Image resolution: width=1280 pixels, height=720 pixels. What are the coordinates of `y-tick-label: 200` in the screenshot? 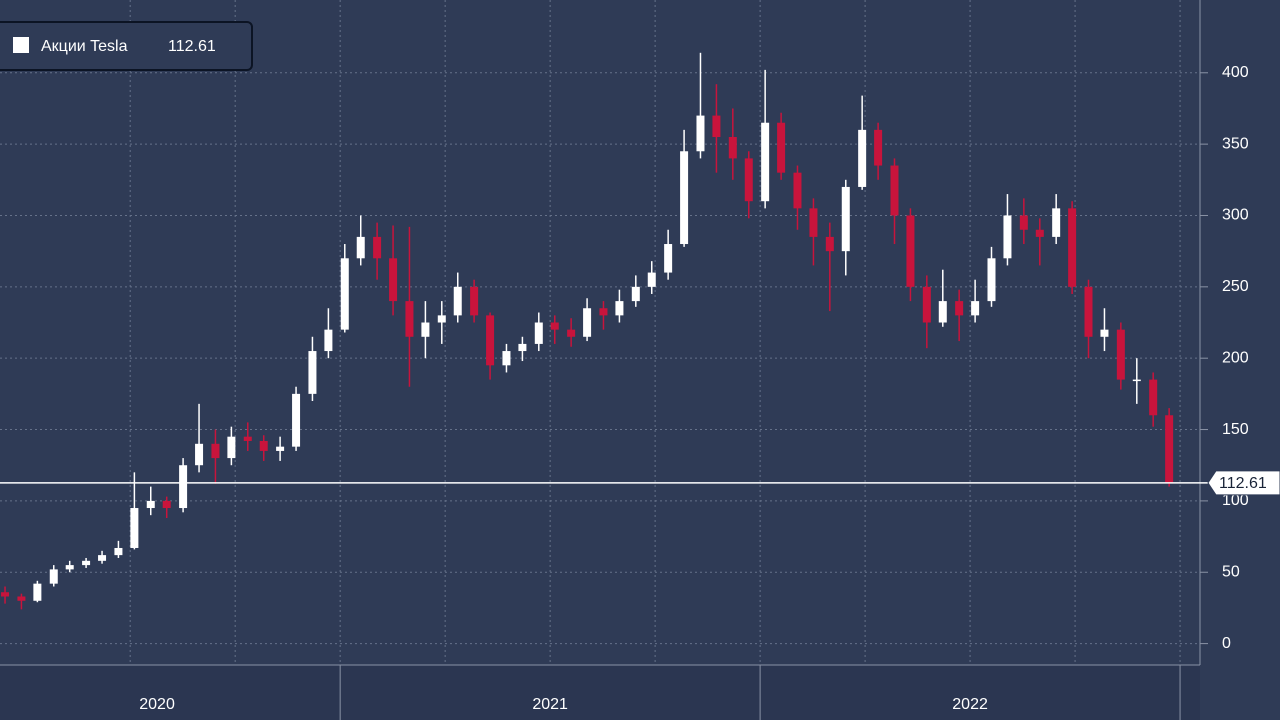 It's located at (1235, 357).